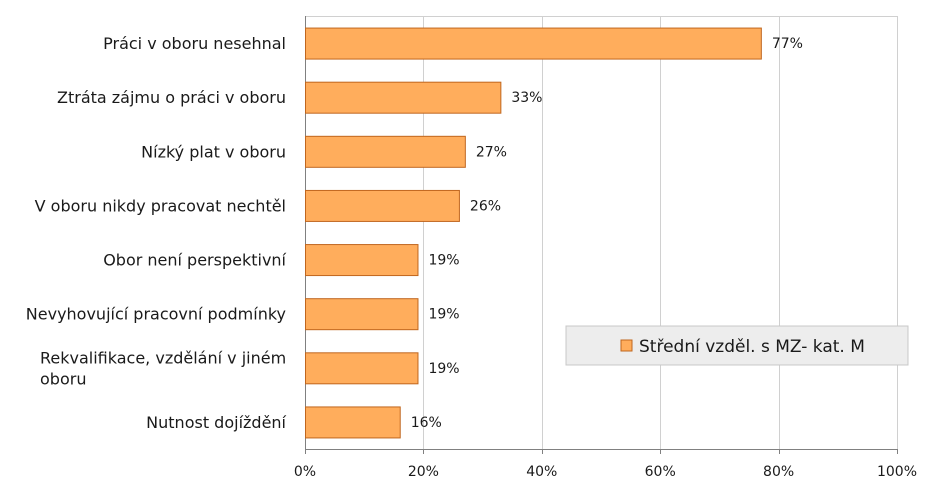  I want to click on category-label: Nutnost dojíždění, so click(216, 422).